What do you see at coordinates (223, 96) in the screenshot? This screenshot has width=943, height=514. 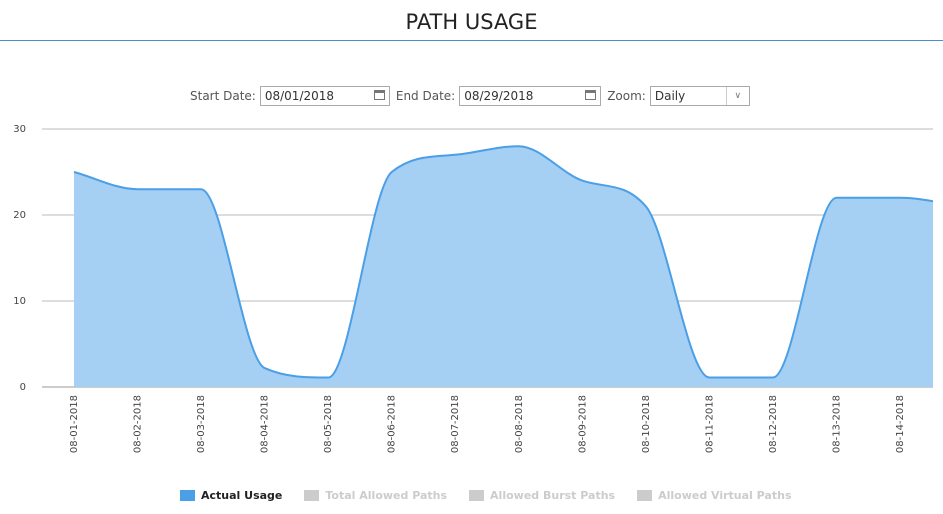 I see `start-label: Start Date:` at bounding box center [223, 96].